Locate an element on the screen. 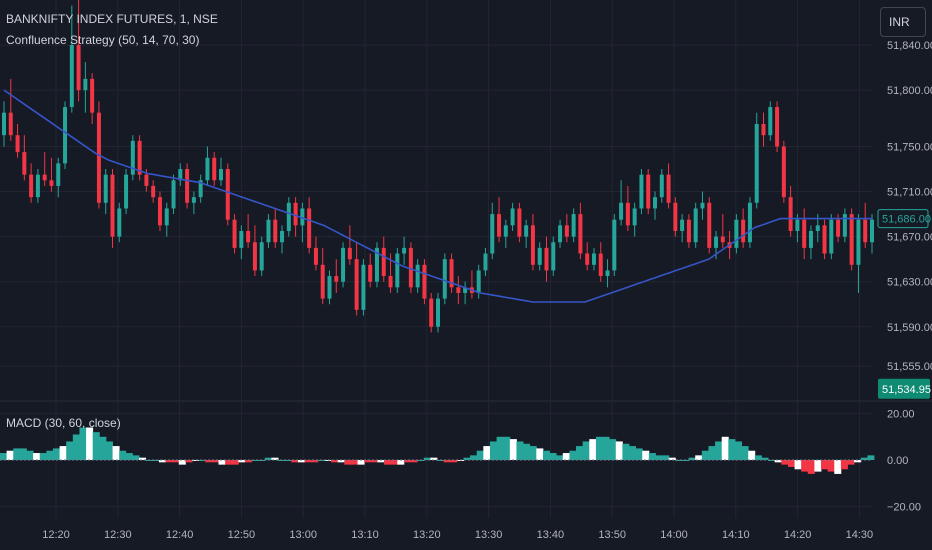  symbol-title: BANKNIFTY INDEX FUTURES, 1, NSE is located at coordinates (112, 19).